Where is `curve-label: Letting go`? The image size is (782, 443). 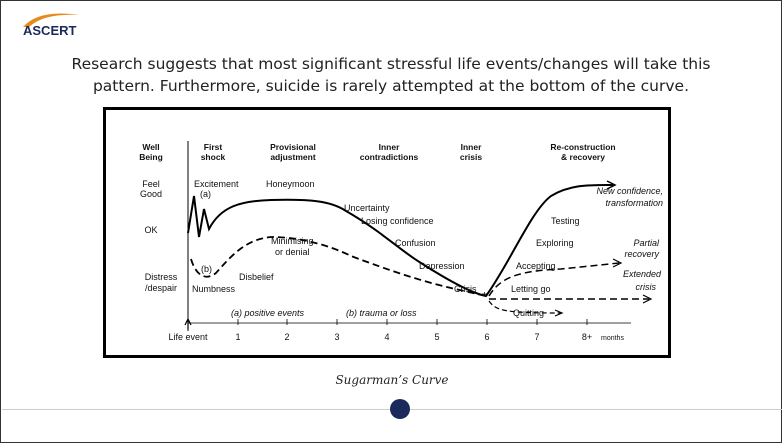 curve-label: Letting go is located at coordinates (531, 289).